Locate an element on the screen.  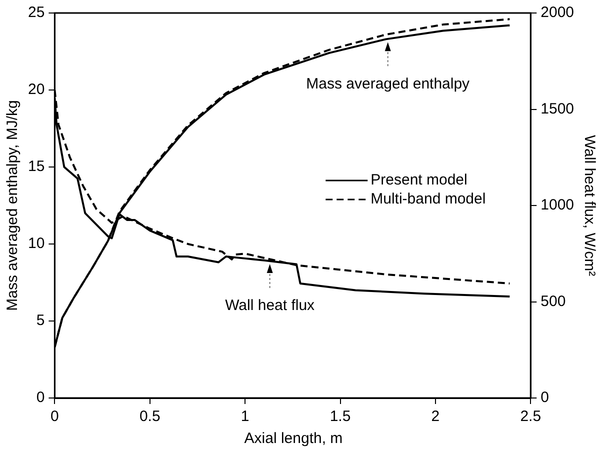
annotation: Mass averaged enthalpy is located at coordinates (388, 83).